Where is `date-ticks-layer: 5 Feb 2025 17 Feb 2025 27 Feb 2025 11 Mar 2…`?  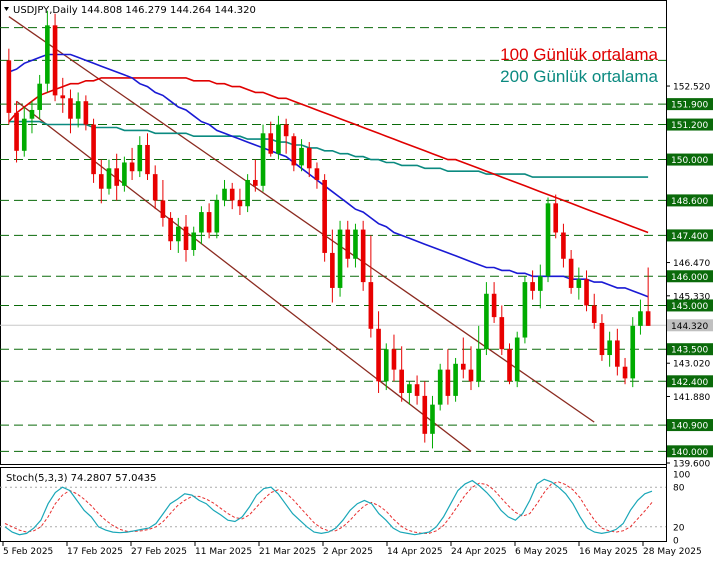
date-ticks-layer: 5 Feb 2025 17 Feb 2025 27 Feb 2025 11 Mar 2… is located at coordinates (352, 549).